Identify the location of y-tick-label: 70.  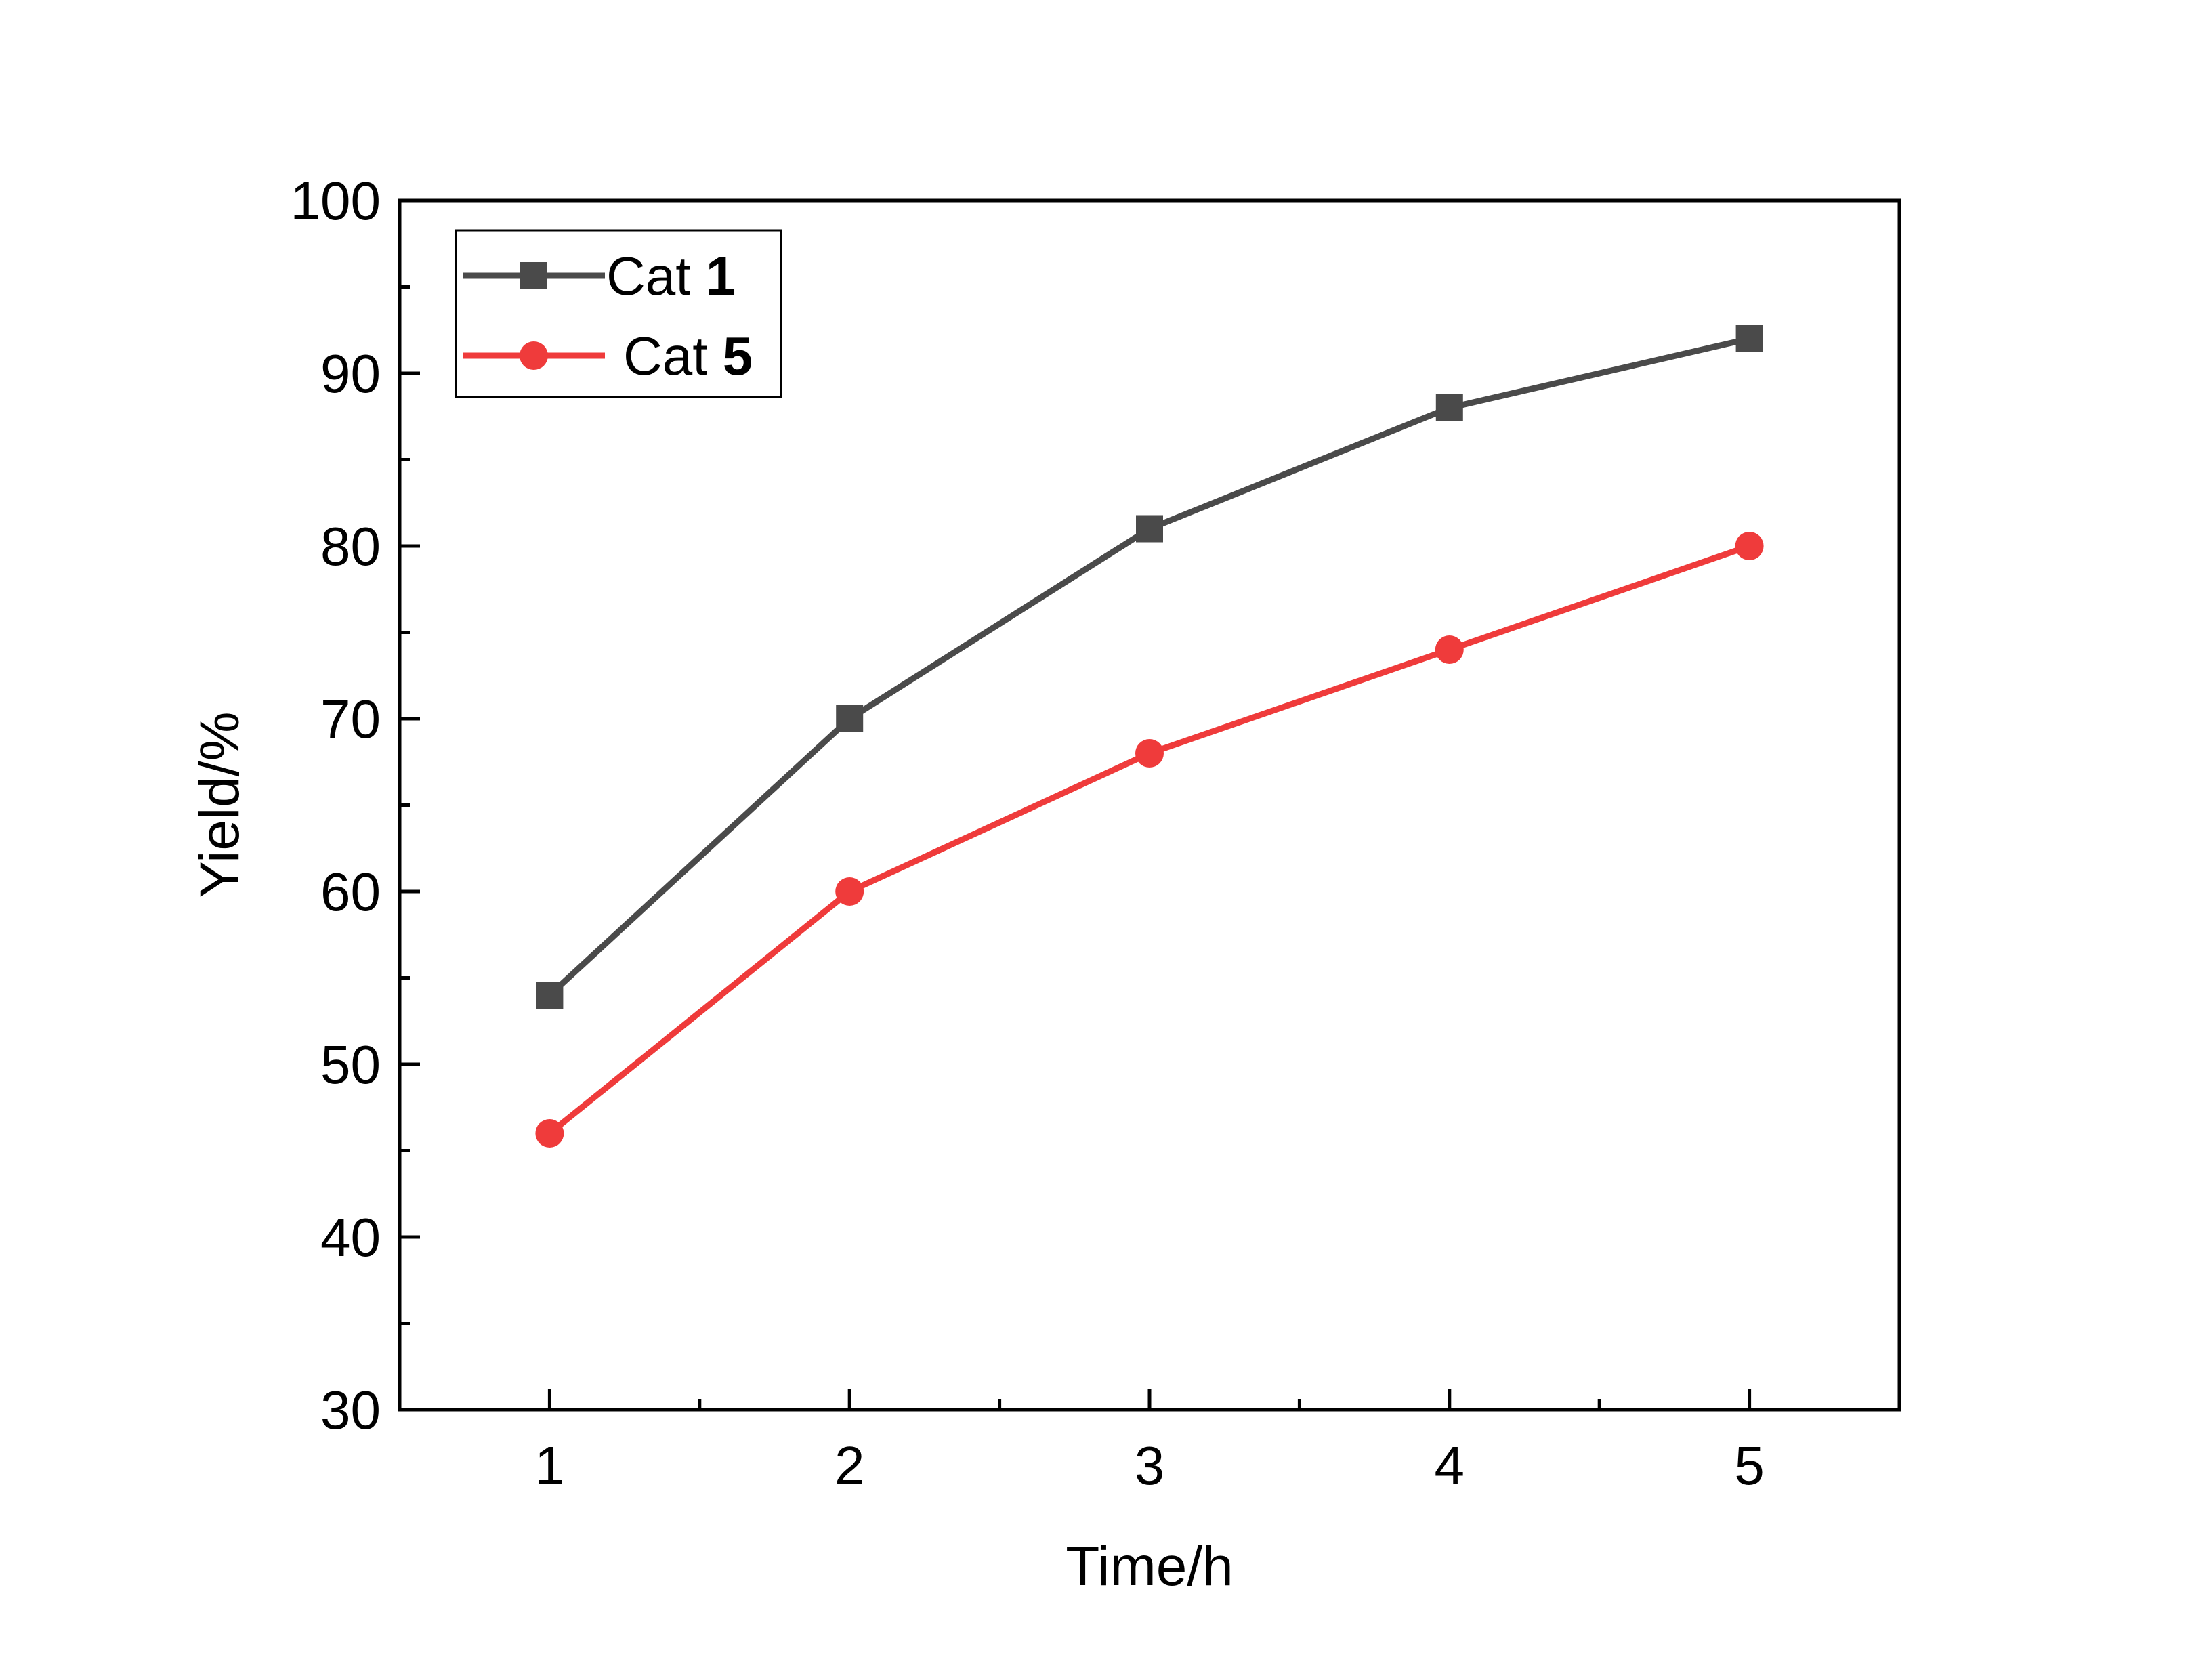
(350, 719).